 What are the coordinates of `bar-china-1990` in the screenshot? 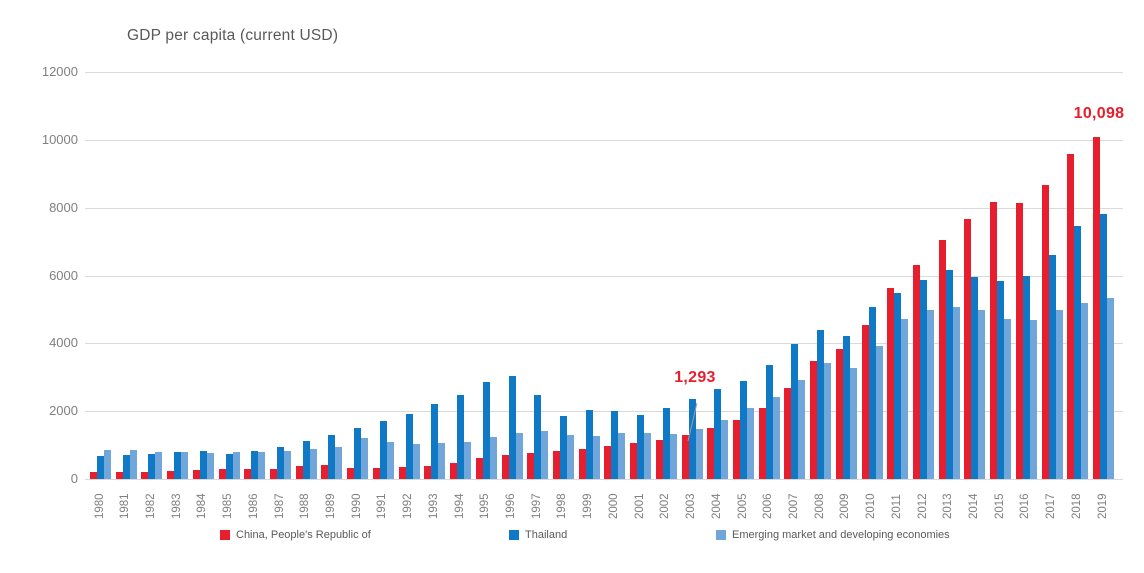 It's located at (351, 473).